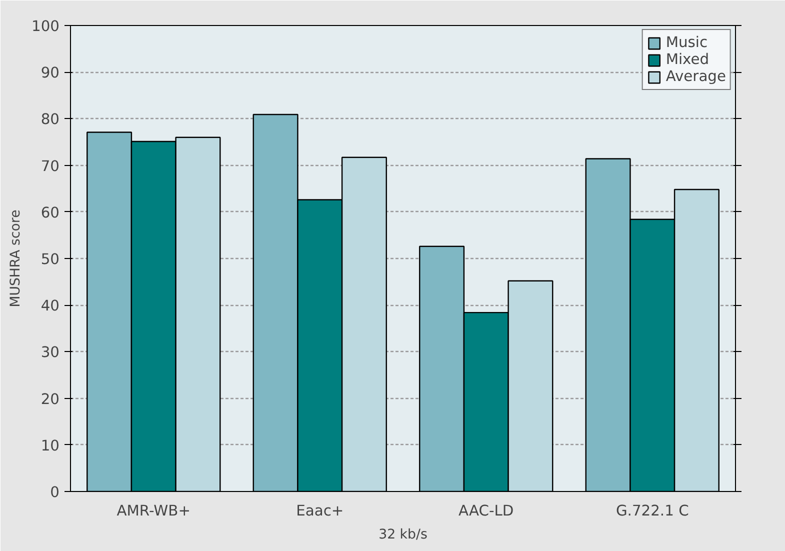 Image resolution: width=785 pixels, height=551 pixels. Describe the element at coordinates (486, 511) in the screenshot. I see `x-tick-label: AAC-LD` at that location.